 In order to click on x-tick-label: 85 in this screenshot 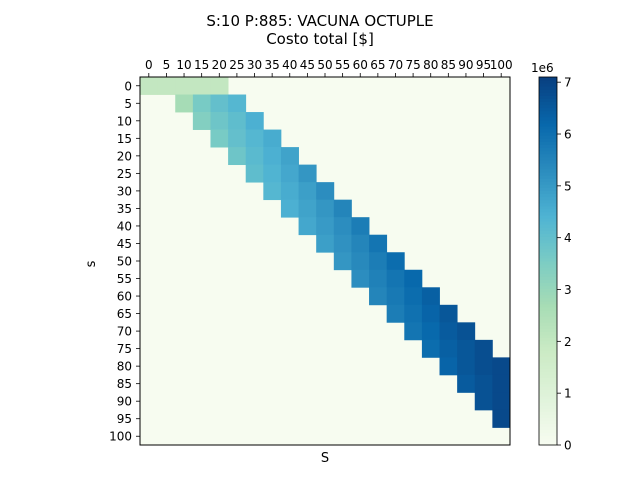, I will do `click(448, 65)`.